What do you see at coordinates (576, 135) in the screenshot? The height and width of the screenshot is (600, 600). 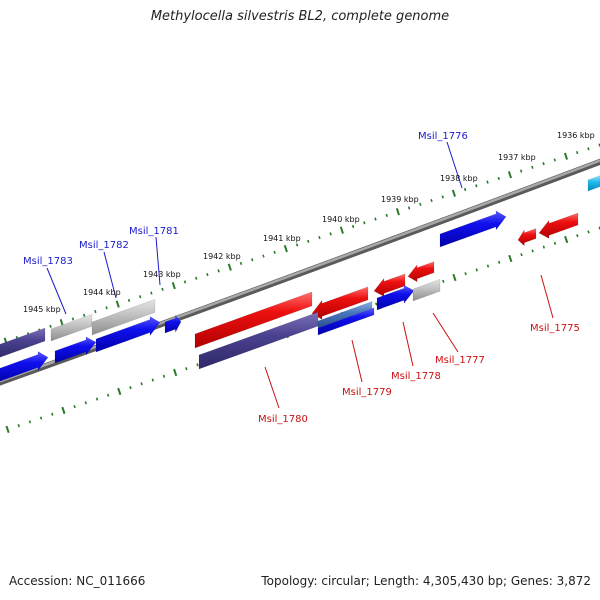 I see `kbp-label: 1936 kbp` at bounding box center [576, 135].